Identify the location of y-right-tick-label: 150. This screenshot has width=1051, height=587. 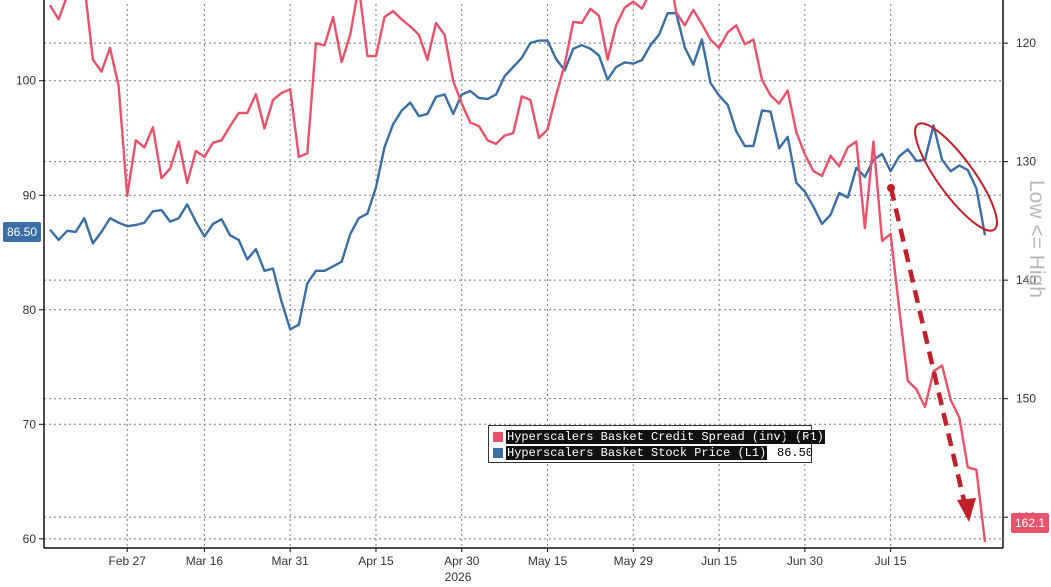
(1026, 399).